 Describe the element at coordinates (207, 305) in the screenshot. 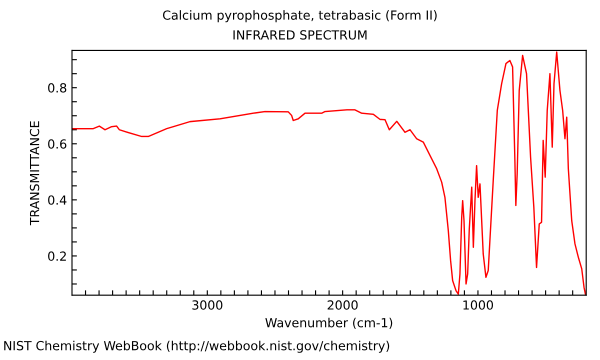

I see `x-tick-label: 3000` at that location.